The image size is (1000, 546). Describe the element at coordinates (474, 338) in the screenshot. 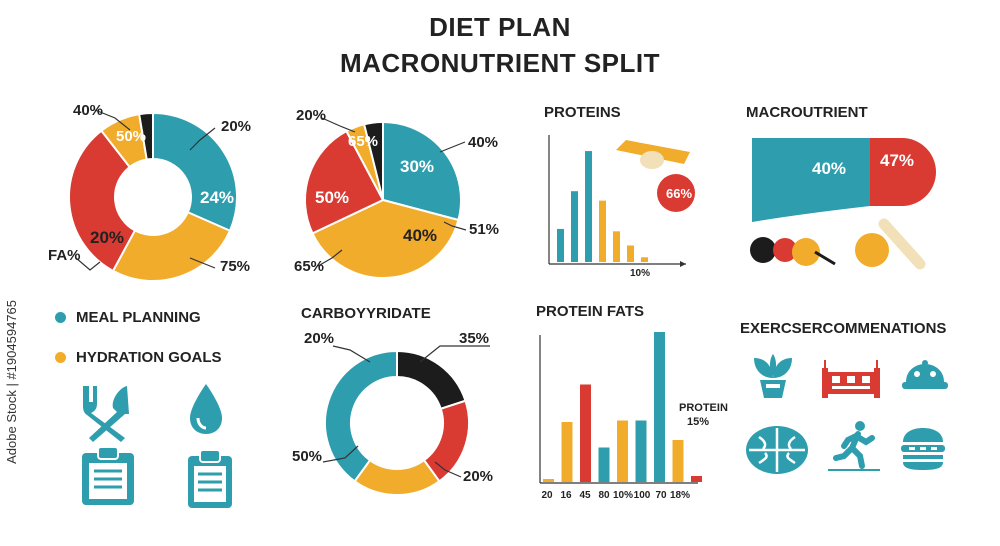

I see `chart5-callout-35: 35%` at that location.